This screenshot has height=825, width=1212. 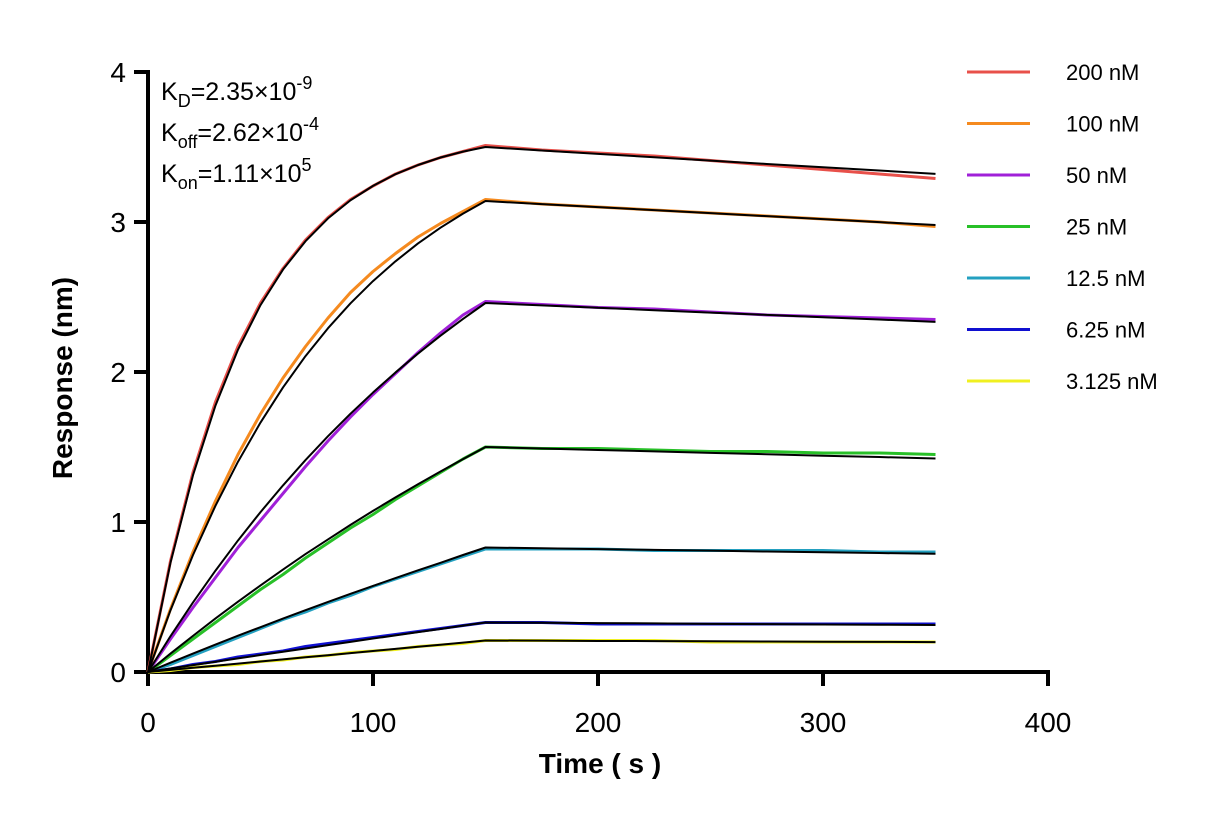 I want to click on y-tick-label: 2, so click(x=118, y=372).